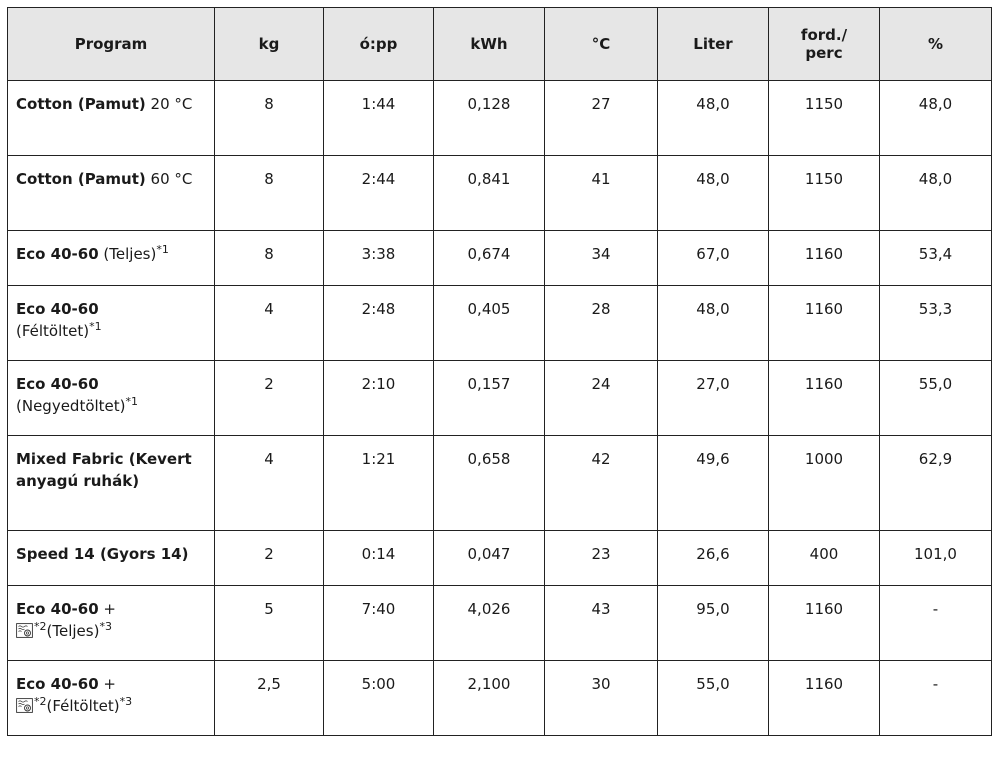 This screenshot has height=758, width=998. I want to click on liter-cell: 95,0, so click(713, 623).